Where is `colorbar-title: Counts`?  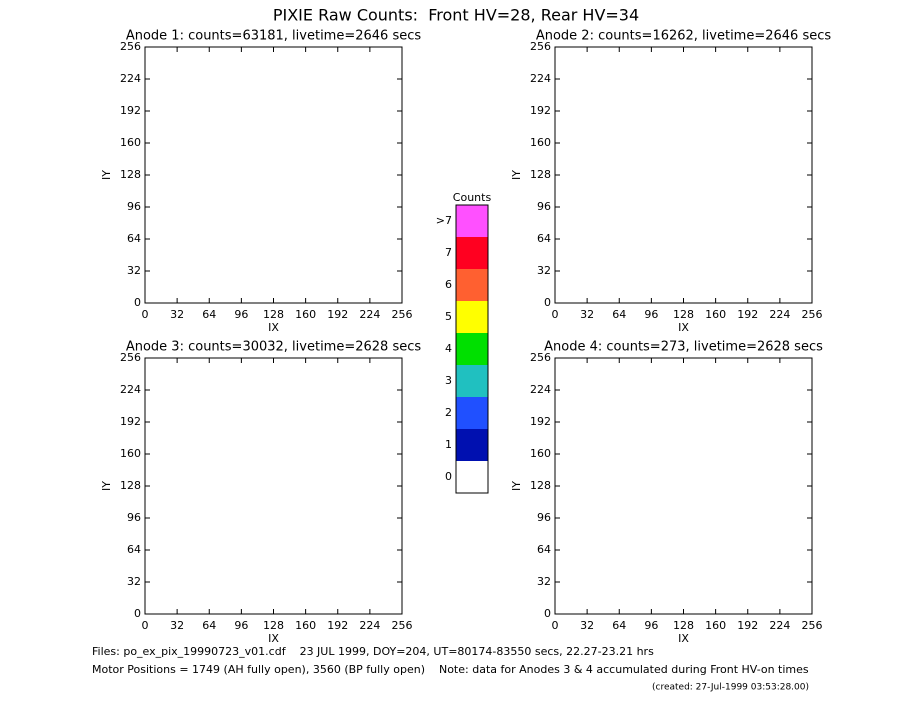
colorbar-title: Counts is located at coordinates (472, 197).